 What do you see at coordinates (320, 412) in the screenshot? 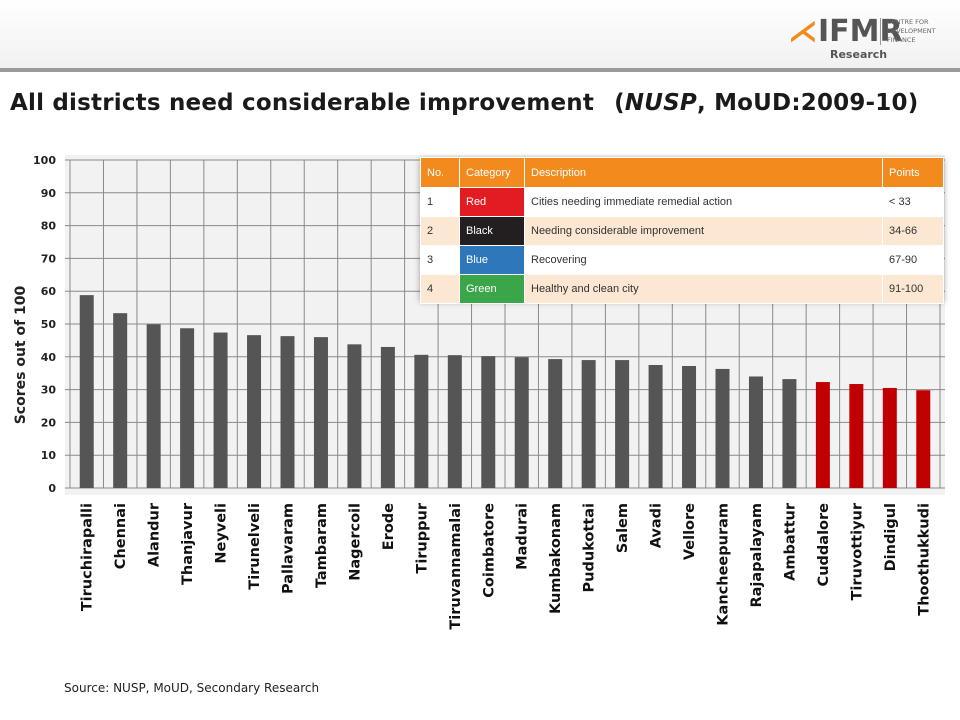
I see `bar-tambaram` at bounding box center [320, 412].